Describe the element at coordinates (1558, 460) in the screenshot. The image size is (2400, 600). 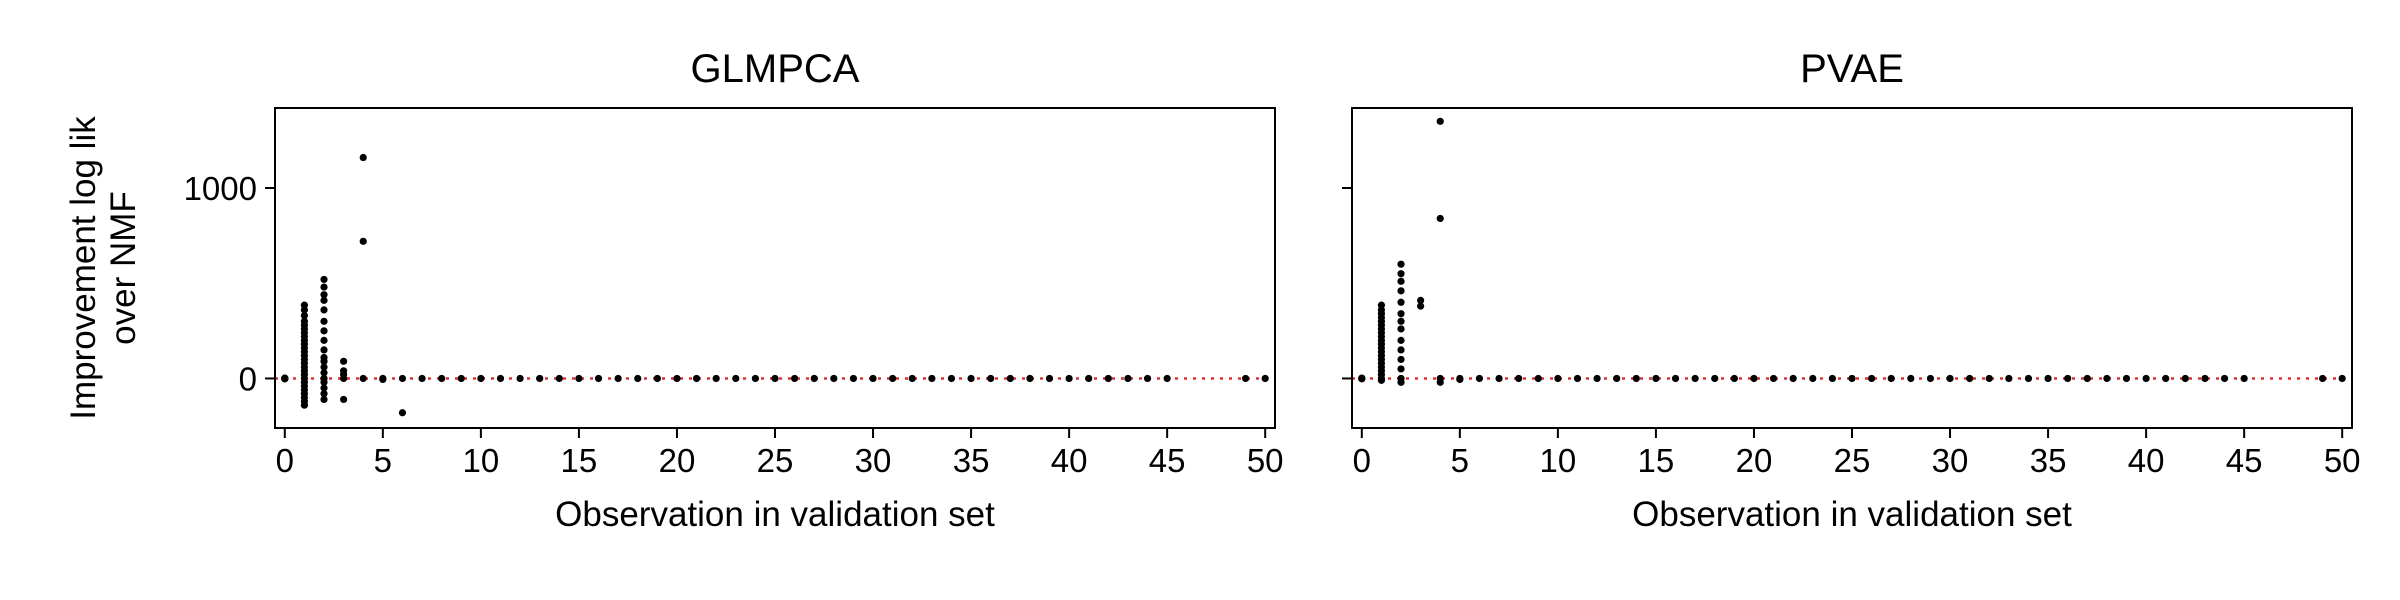
I see `x-tick-label: 10` at that location.